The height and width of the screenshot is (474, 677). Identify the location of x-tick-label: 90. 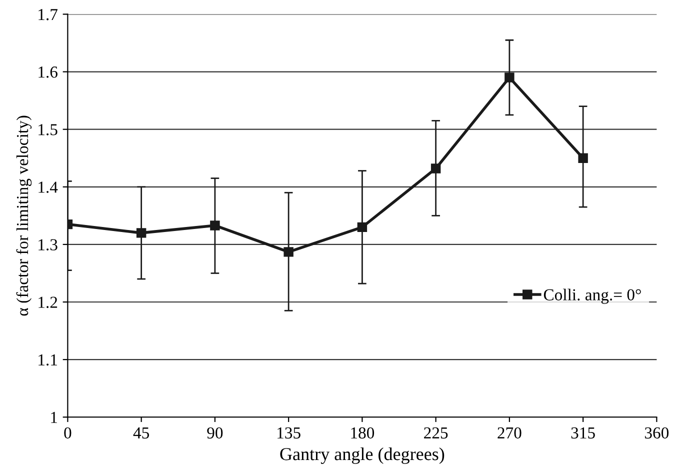
(215, 433).